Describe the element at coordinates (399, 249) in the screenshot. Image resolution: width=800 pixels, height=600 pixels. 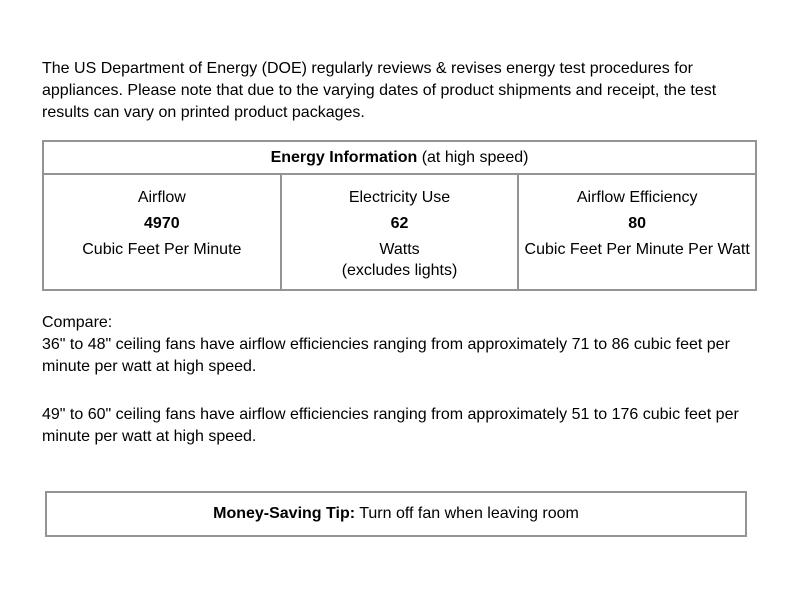
I see `electricity-use-unit: Watts` at that location.